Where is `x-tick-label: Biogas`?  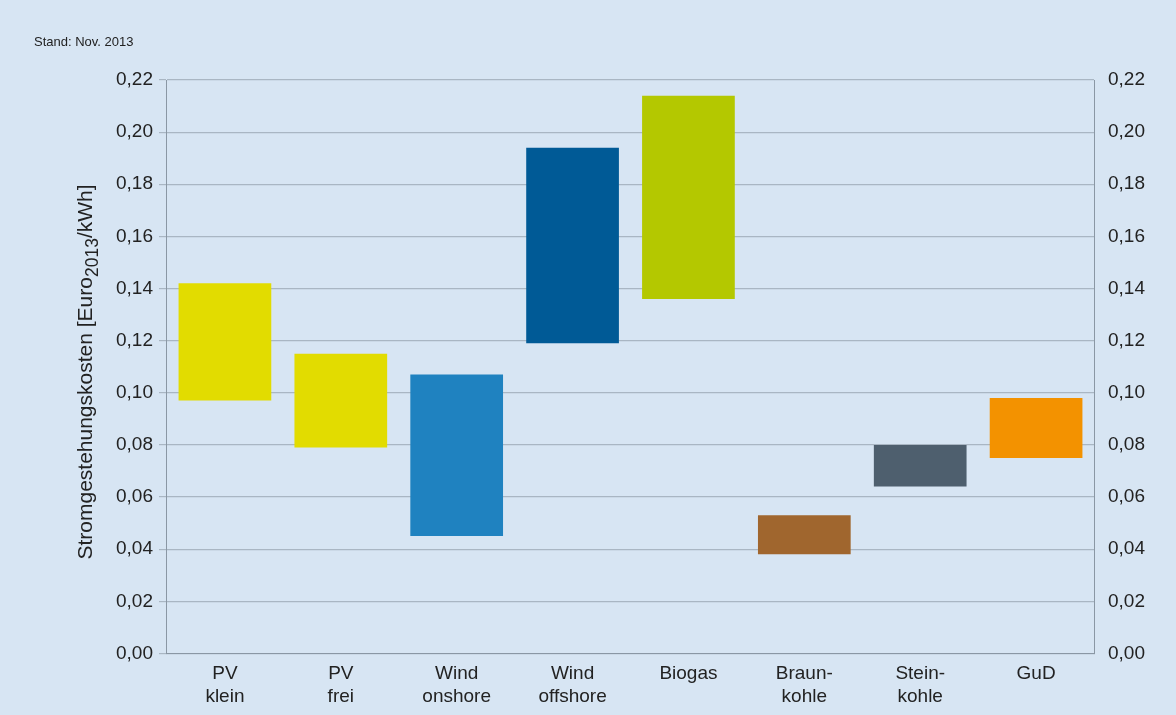 x-tick-label: Biogas is located at coordinates (688, 673).